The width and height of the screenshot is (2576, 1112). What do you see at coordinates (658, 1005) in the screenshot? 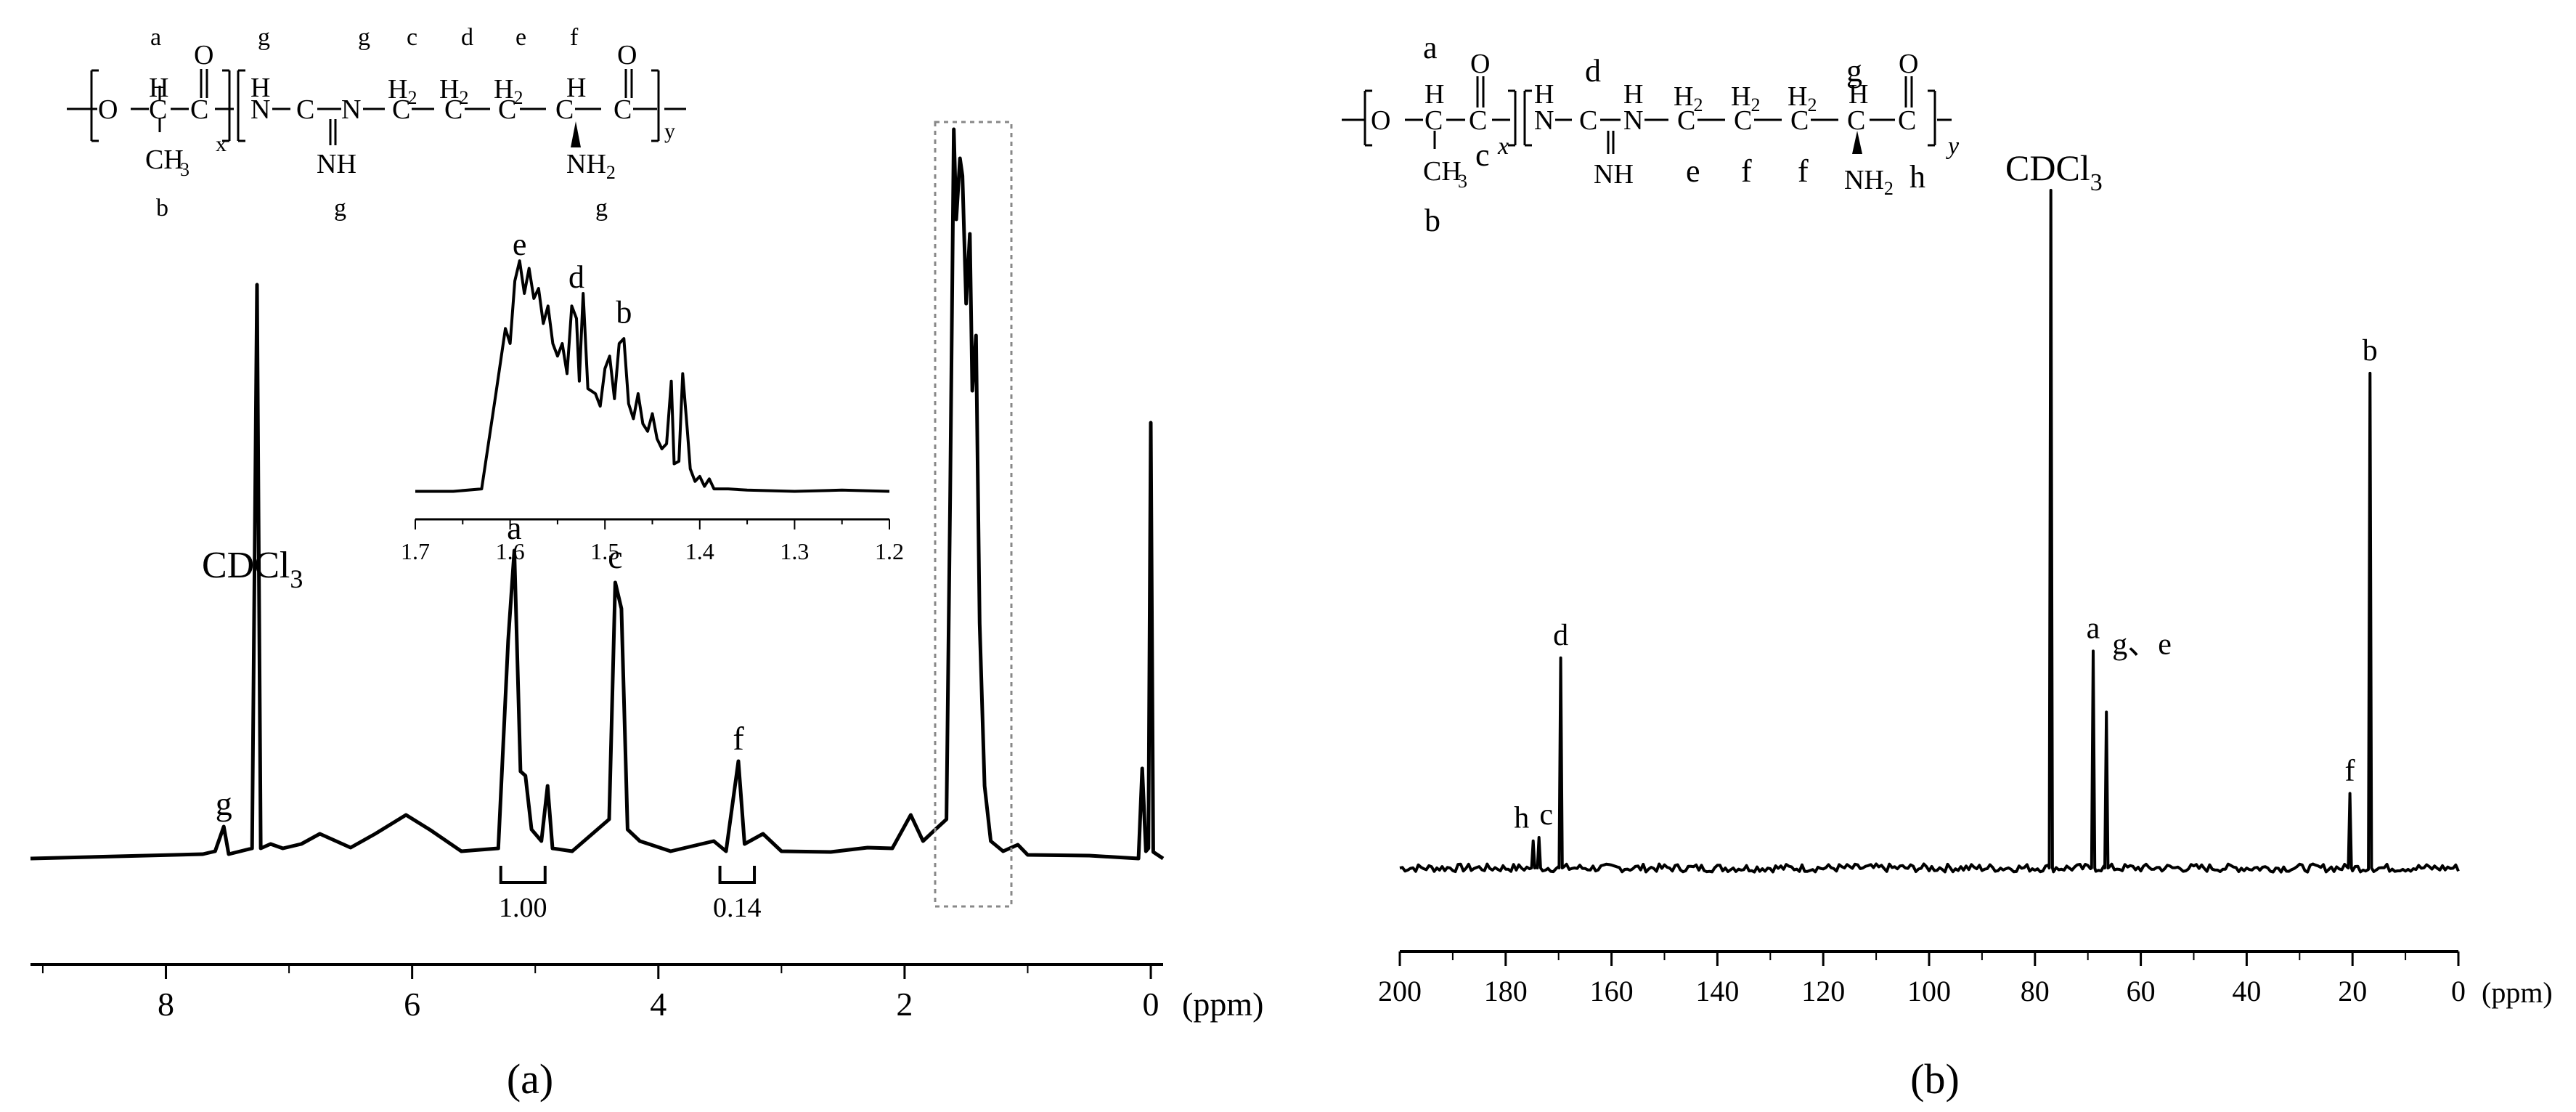
I see `panel-a-tick-label: 4` at bounding box center [658, 1005].